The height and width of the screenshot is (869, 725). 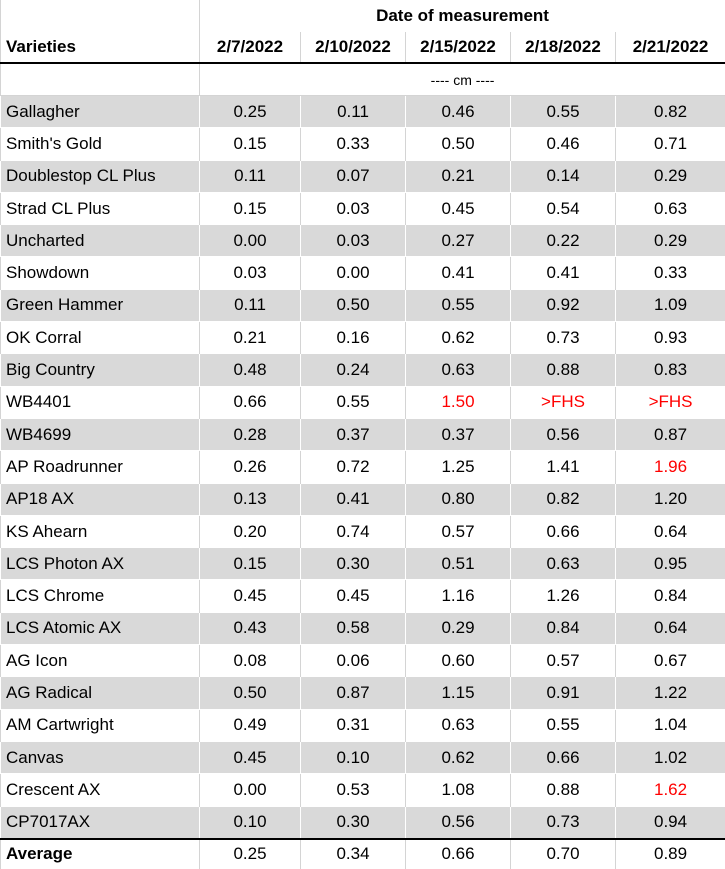 What do you see at coordinates (250, 467) in the screenshot?
I see `value-cell: 0.26` at bounding box center [250, 467].